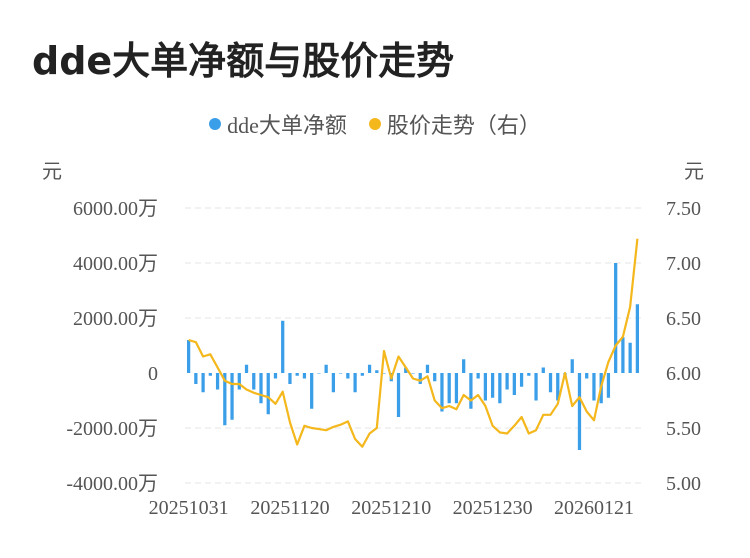 The image size is (750, 558). Describe the element at coordinates (153, 374) in the screenshot. I see `y-left-tick-label: 0` at that location.